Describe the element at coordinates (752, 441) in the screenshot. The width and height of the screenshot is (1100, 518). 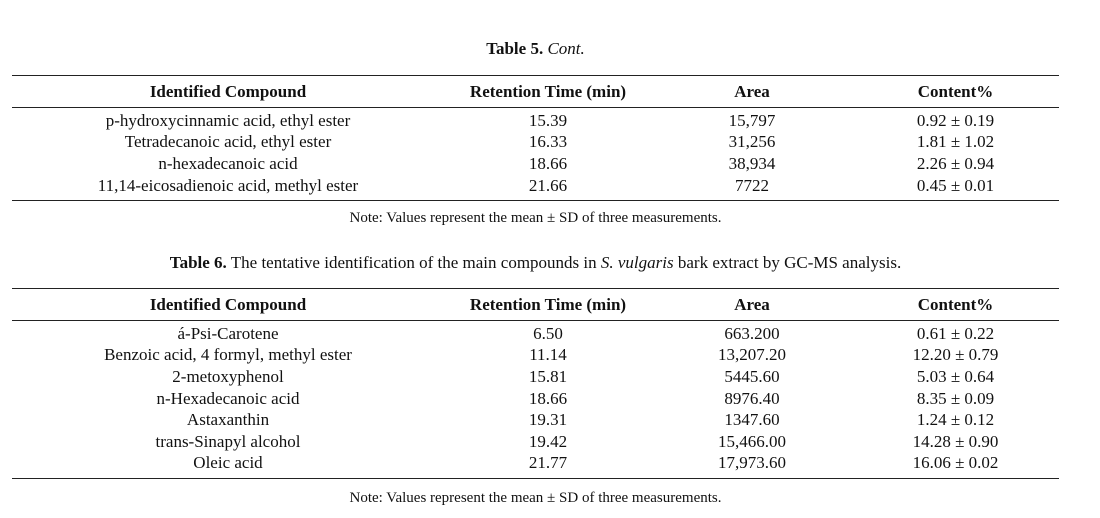
I see `area-cell: 15,466.00` at that location.